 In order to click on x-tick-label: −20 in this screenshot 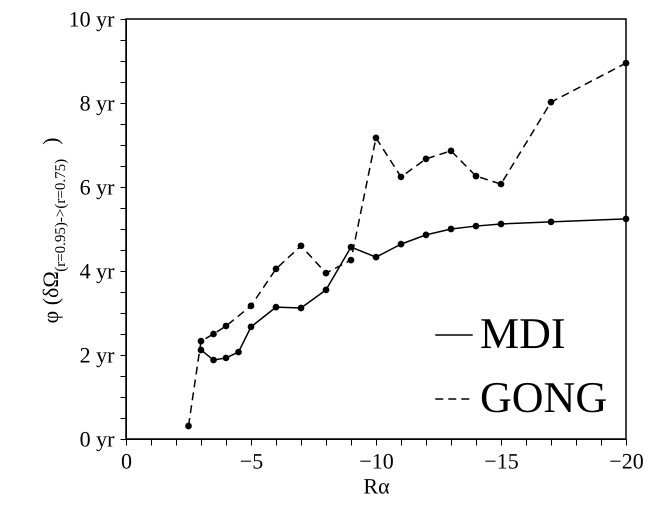, I will do `click(626, 461)`.